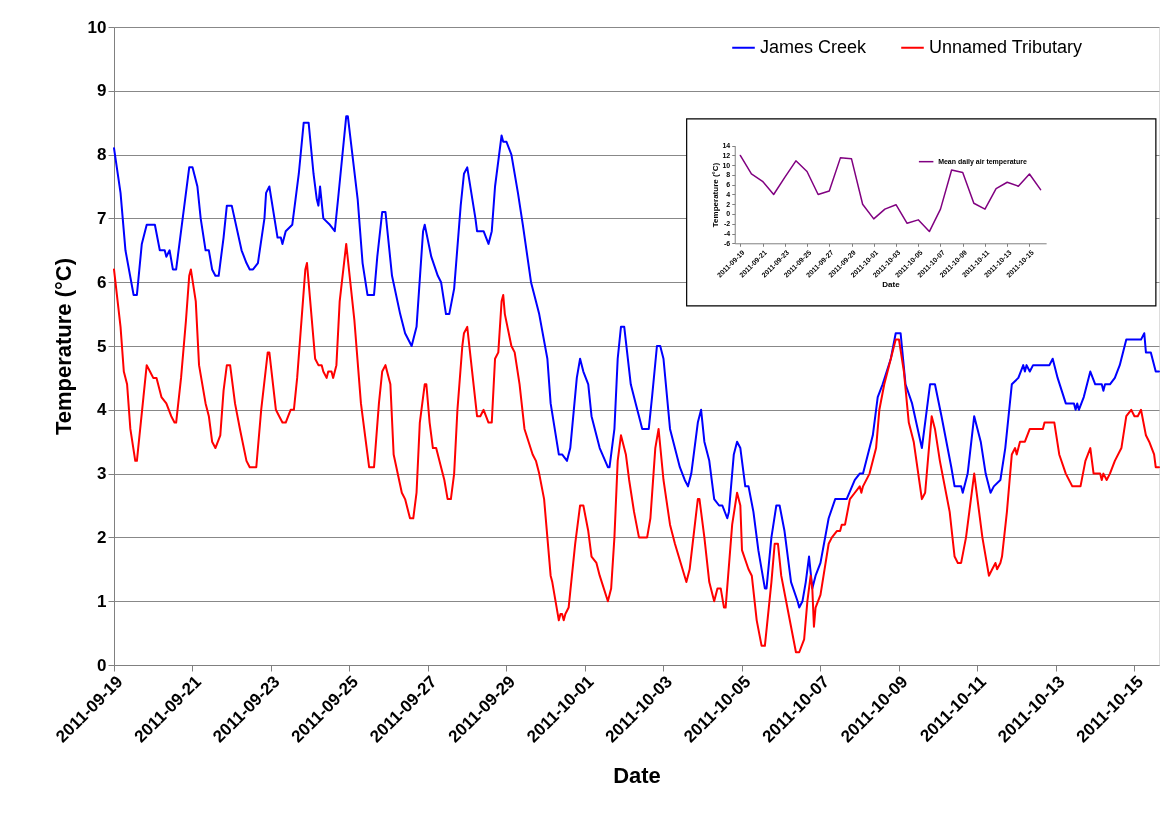  I want to click on y-tick-label: 1, so click(102, 601).